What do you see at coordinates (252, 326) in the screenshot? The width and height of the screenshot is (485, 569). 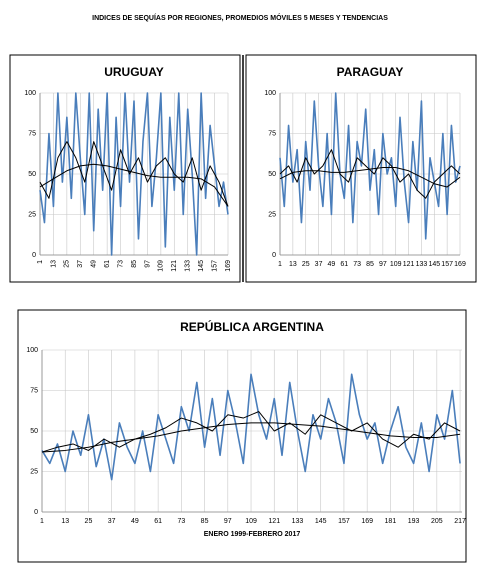 I see `chart-title: REPÚBLICA ARGENTINA` at bounding box center [252, 326].